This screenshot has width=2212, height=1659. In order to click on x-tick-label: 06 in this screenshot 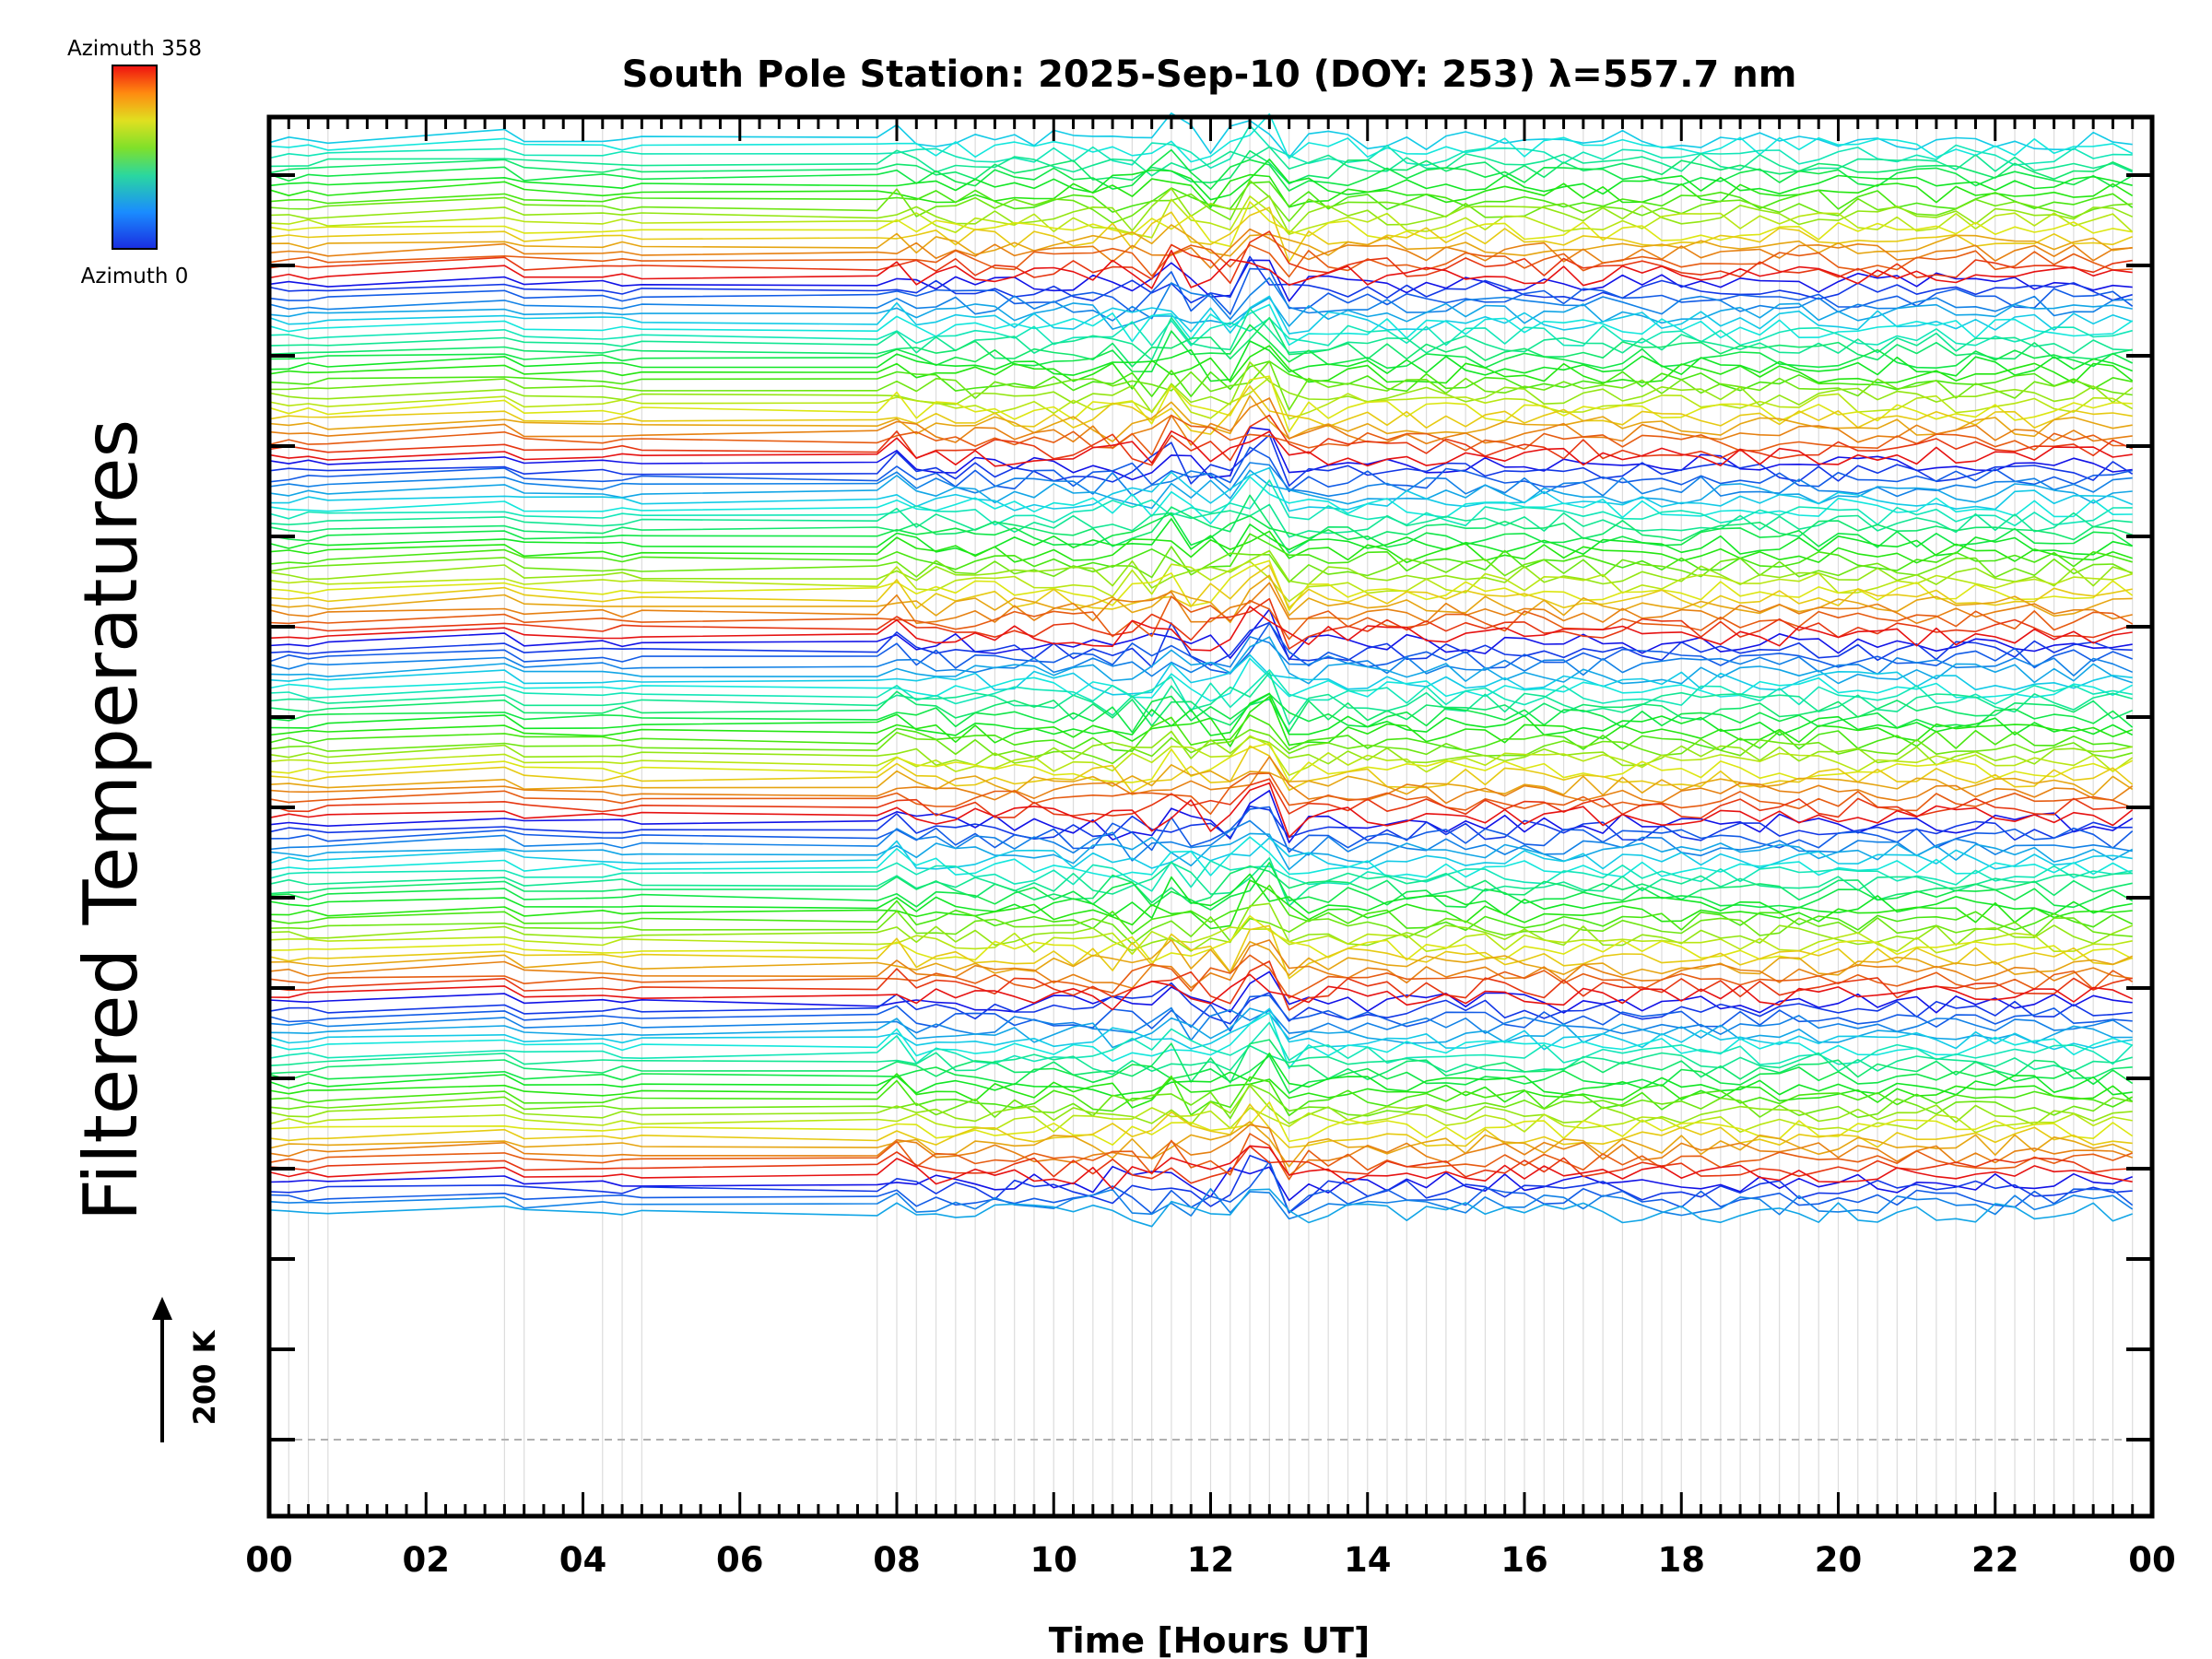, I will do `click(740, 1560)`.